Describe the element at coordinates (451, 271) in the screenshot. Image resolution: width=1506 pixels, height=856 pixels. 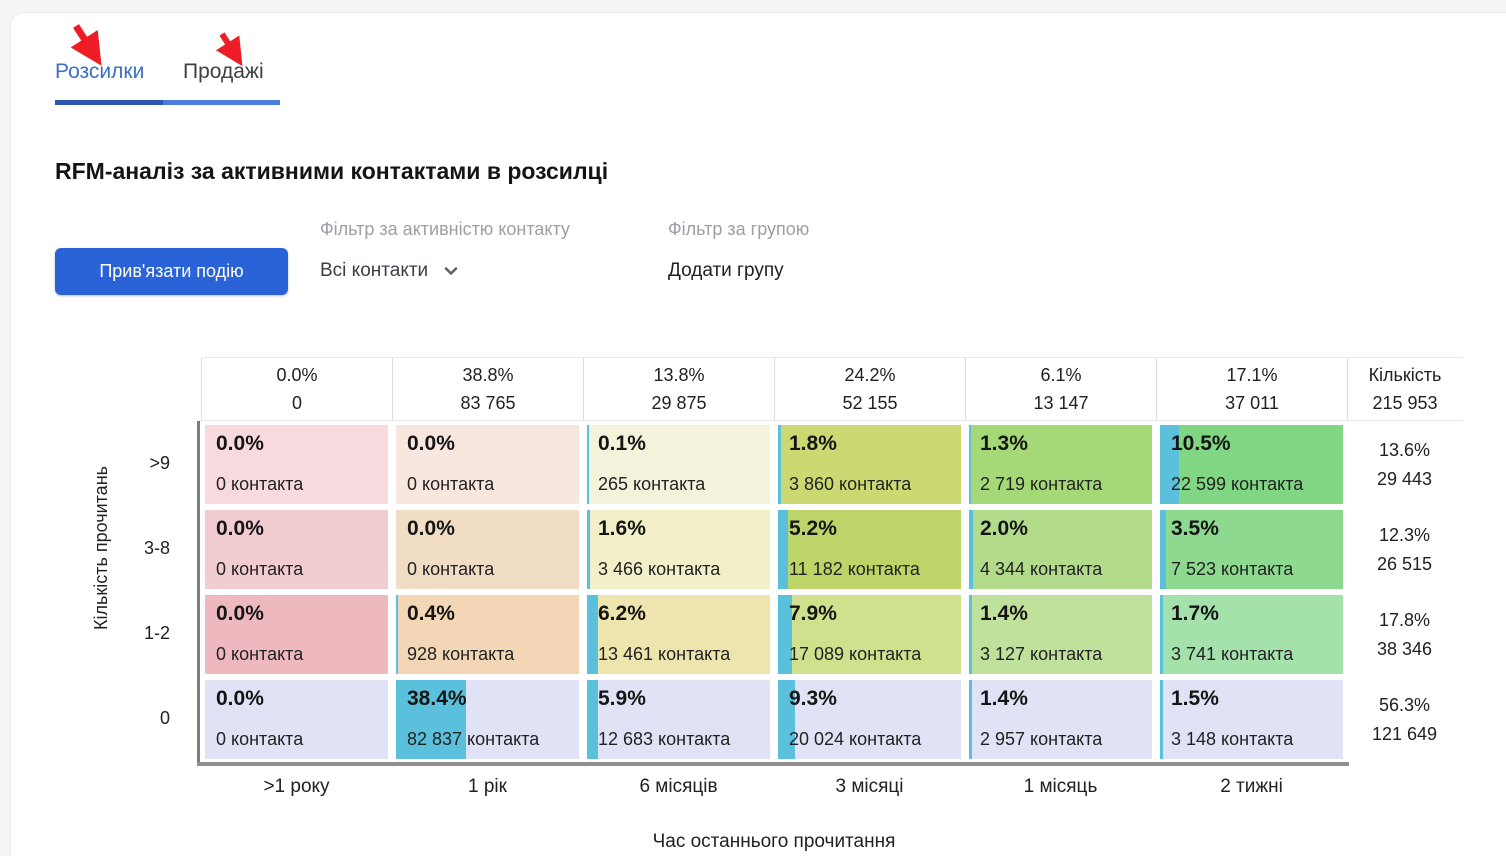
I see `chevron-down-icon` at that location.